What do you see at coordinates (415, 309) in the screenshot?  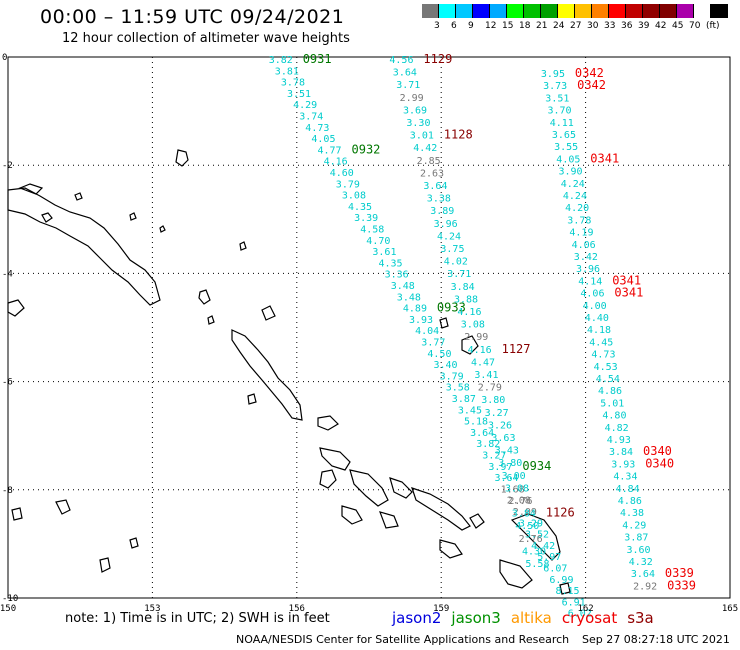 I see `wave-height-value: 4.89` at bounding box center [415, 309].